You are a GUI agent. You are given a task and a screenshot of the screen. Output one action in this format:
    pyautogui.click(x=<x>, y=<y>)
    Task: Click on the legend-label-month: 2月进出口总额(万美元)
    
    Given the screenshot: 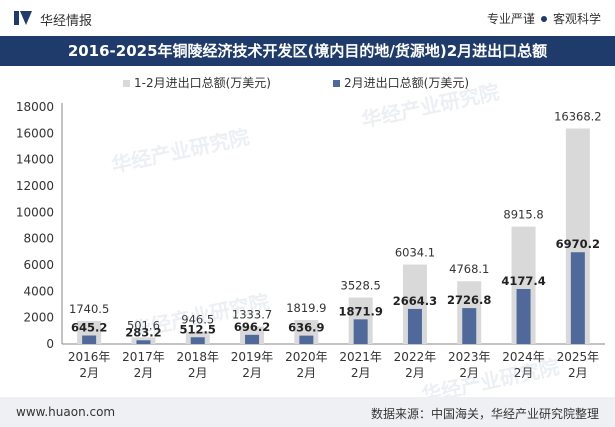 What is the action you would take?
    pyautogui.click(x=406, y=83)
    